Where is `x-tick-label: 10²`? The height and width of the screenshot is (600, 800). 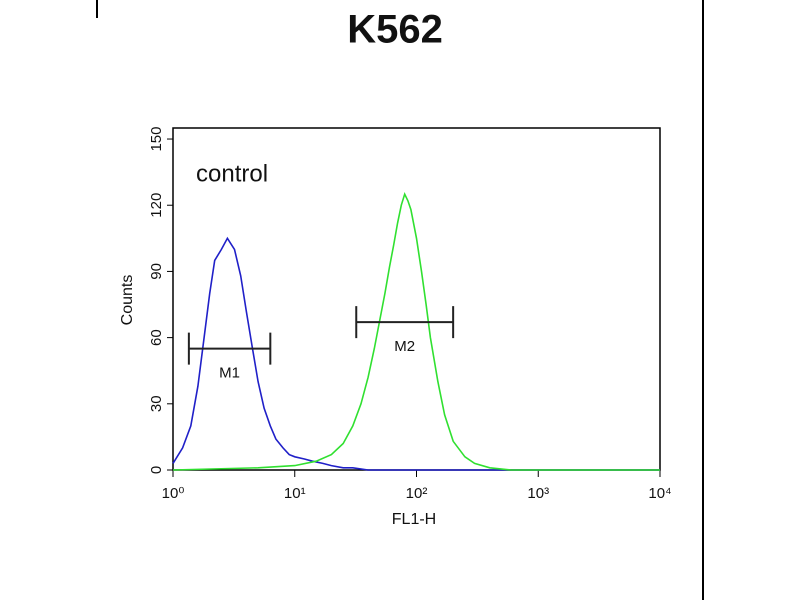 x-tick-label: 10² is located at coordinates (417, 493).